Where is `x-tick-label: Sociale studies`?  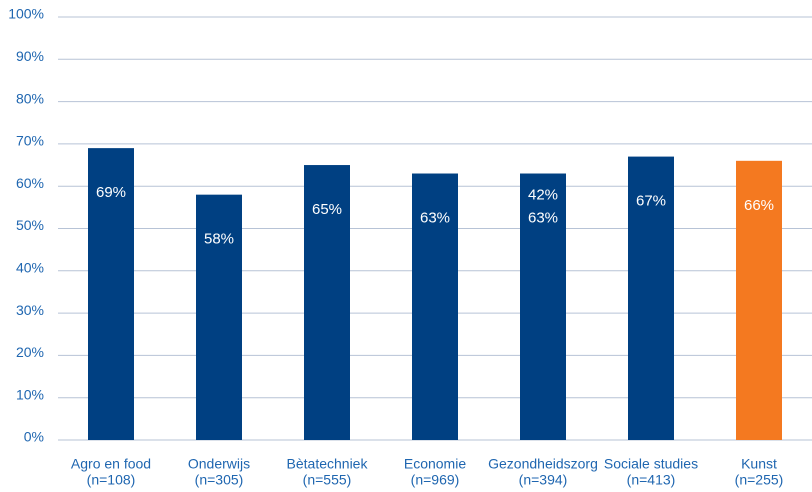
x-tick-label: Sociale studies is located at coordinates (651, 464).